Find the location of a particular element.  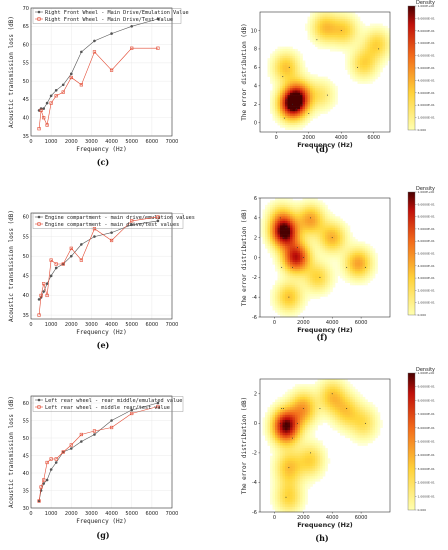

panel-caption: (f) is located at coordinates (321, 337).